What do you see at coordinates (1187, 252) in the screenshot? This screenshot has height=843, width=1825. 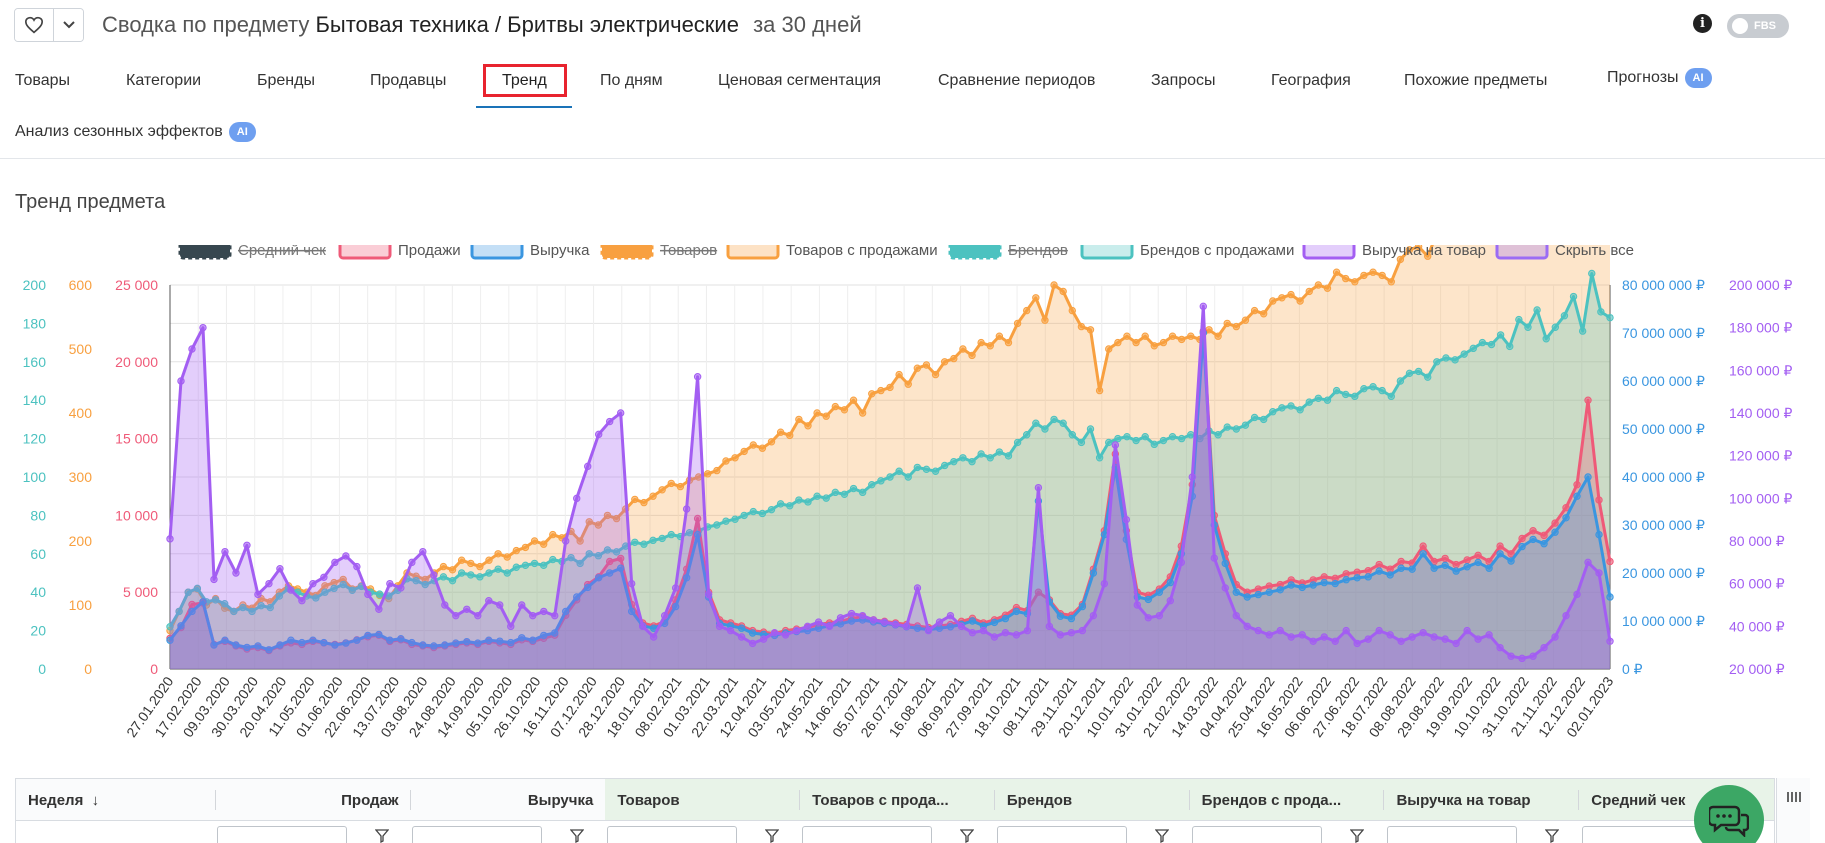 I see `legend-item-brands_sales: Брендов с продажами` at bounding box center [1187, 252].